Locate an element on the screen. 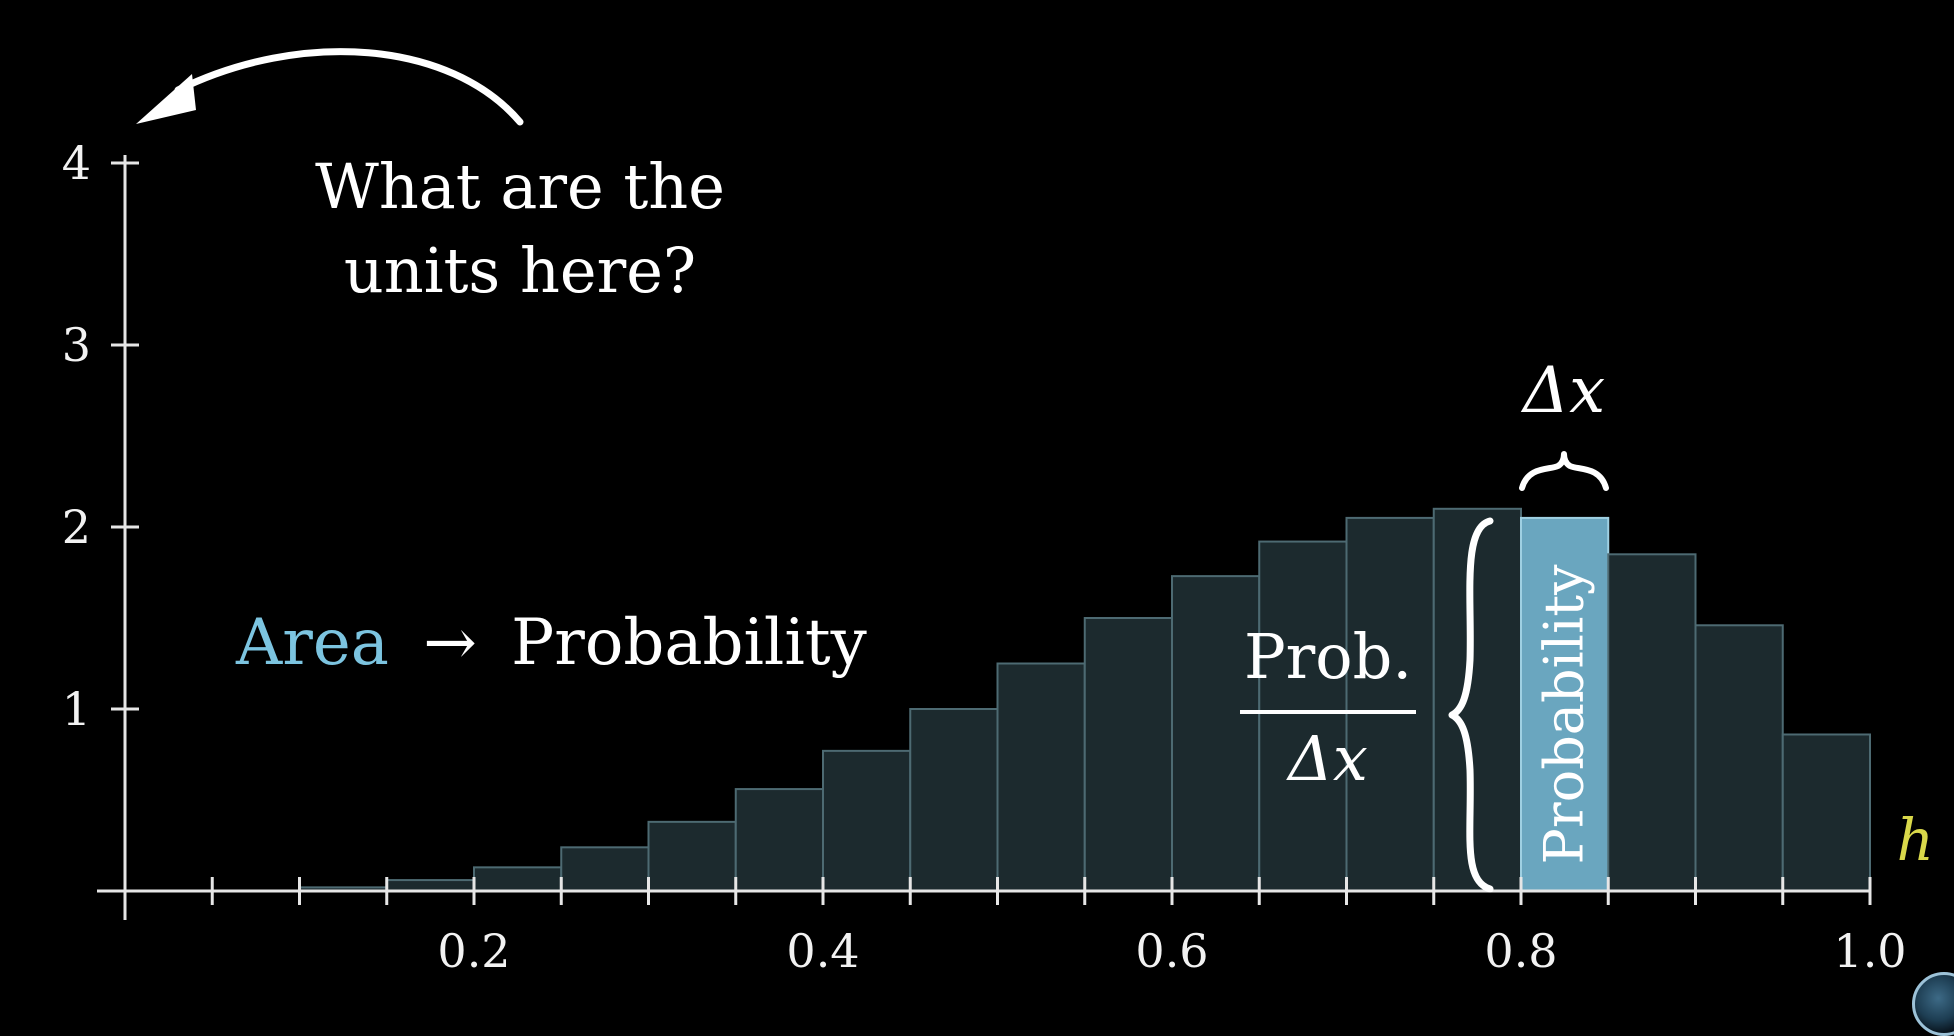 The height and width of the screenshot is (1036, 1954). y-tick-label: 3 is located at coordinates (76, 345).